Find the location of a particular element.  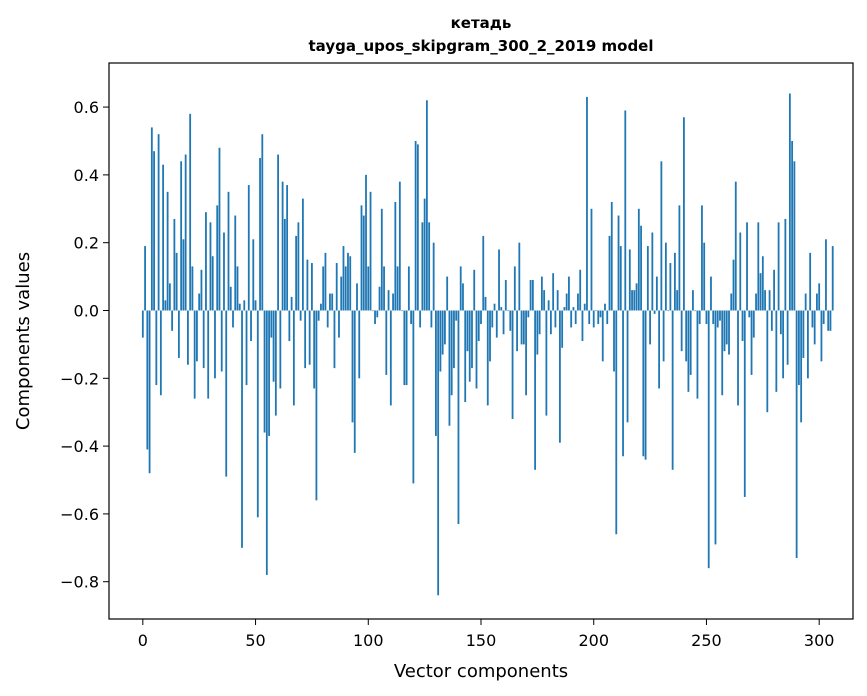

x-tick-label: 150 is located at coordinates (481, 640).